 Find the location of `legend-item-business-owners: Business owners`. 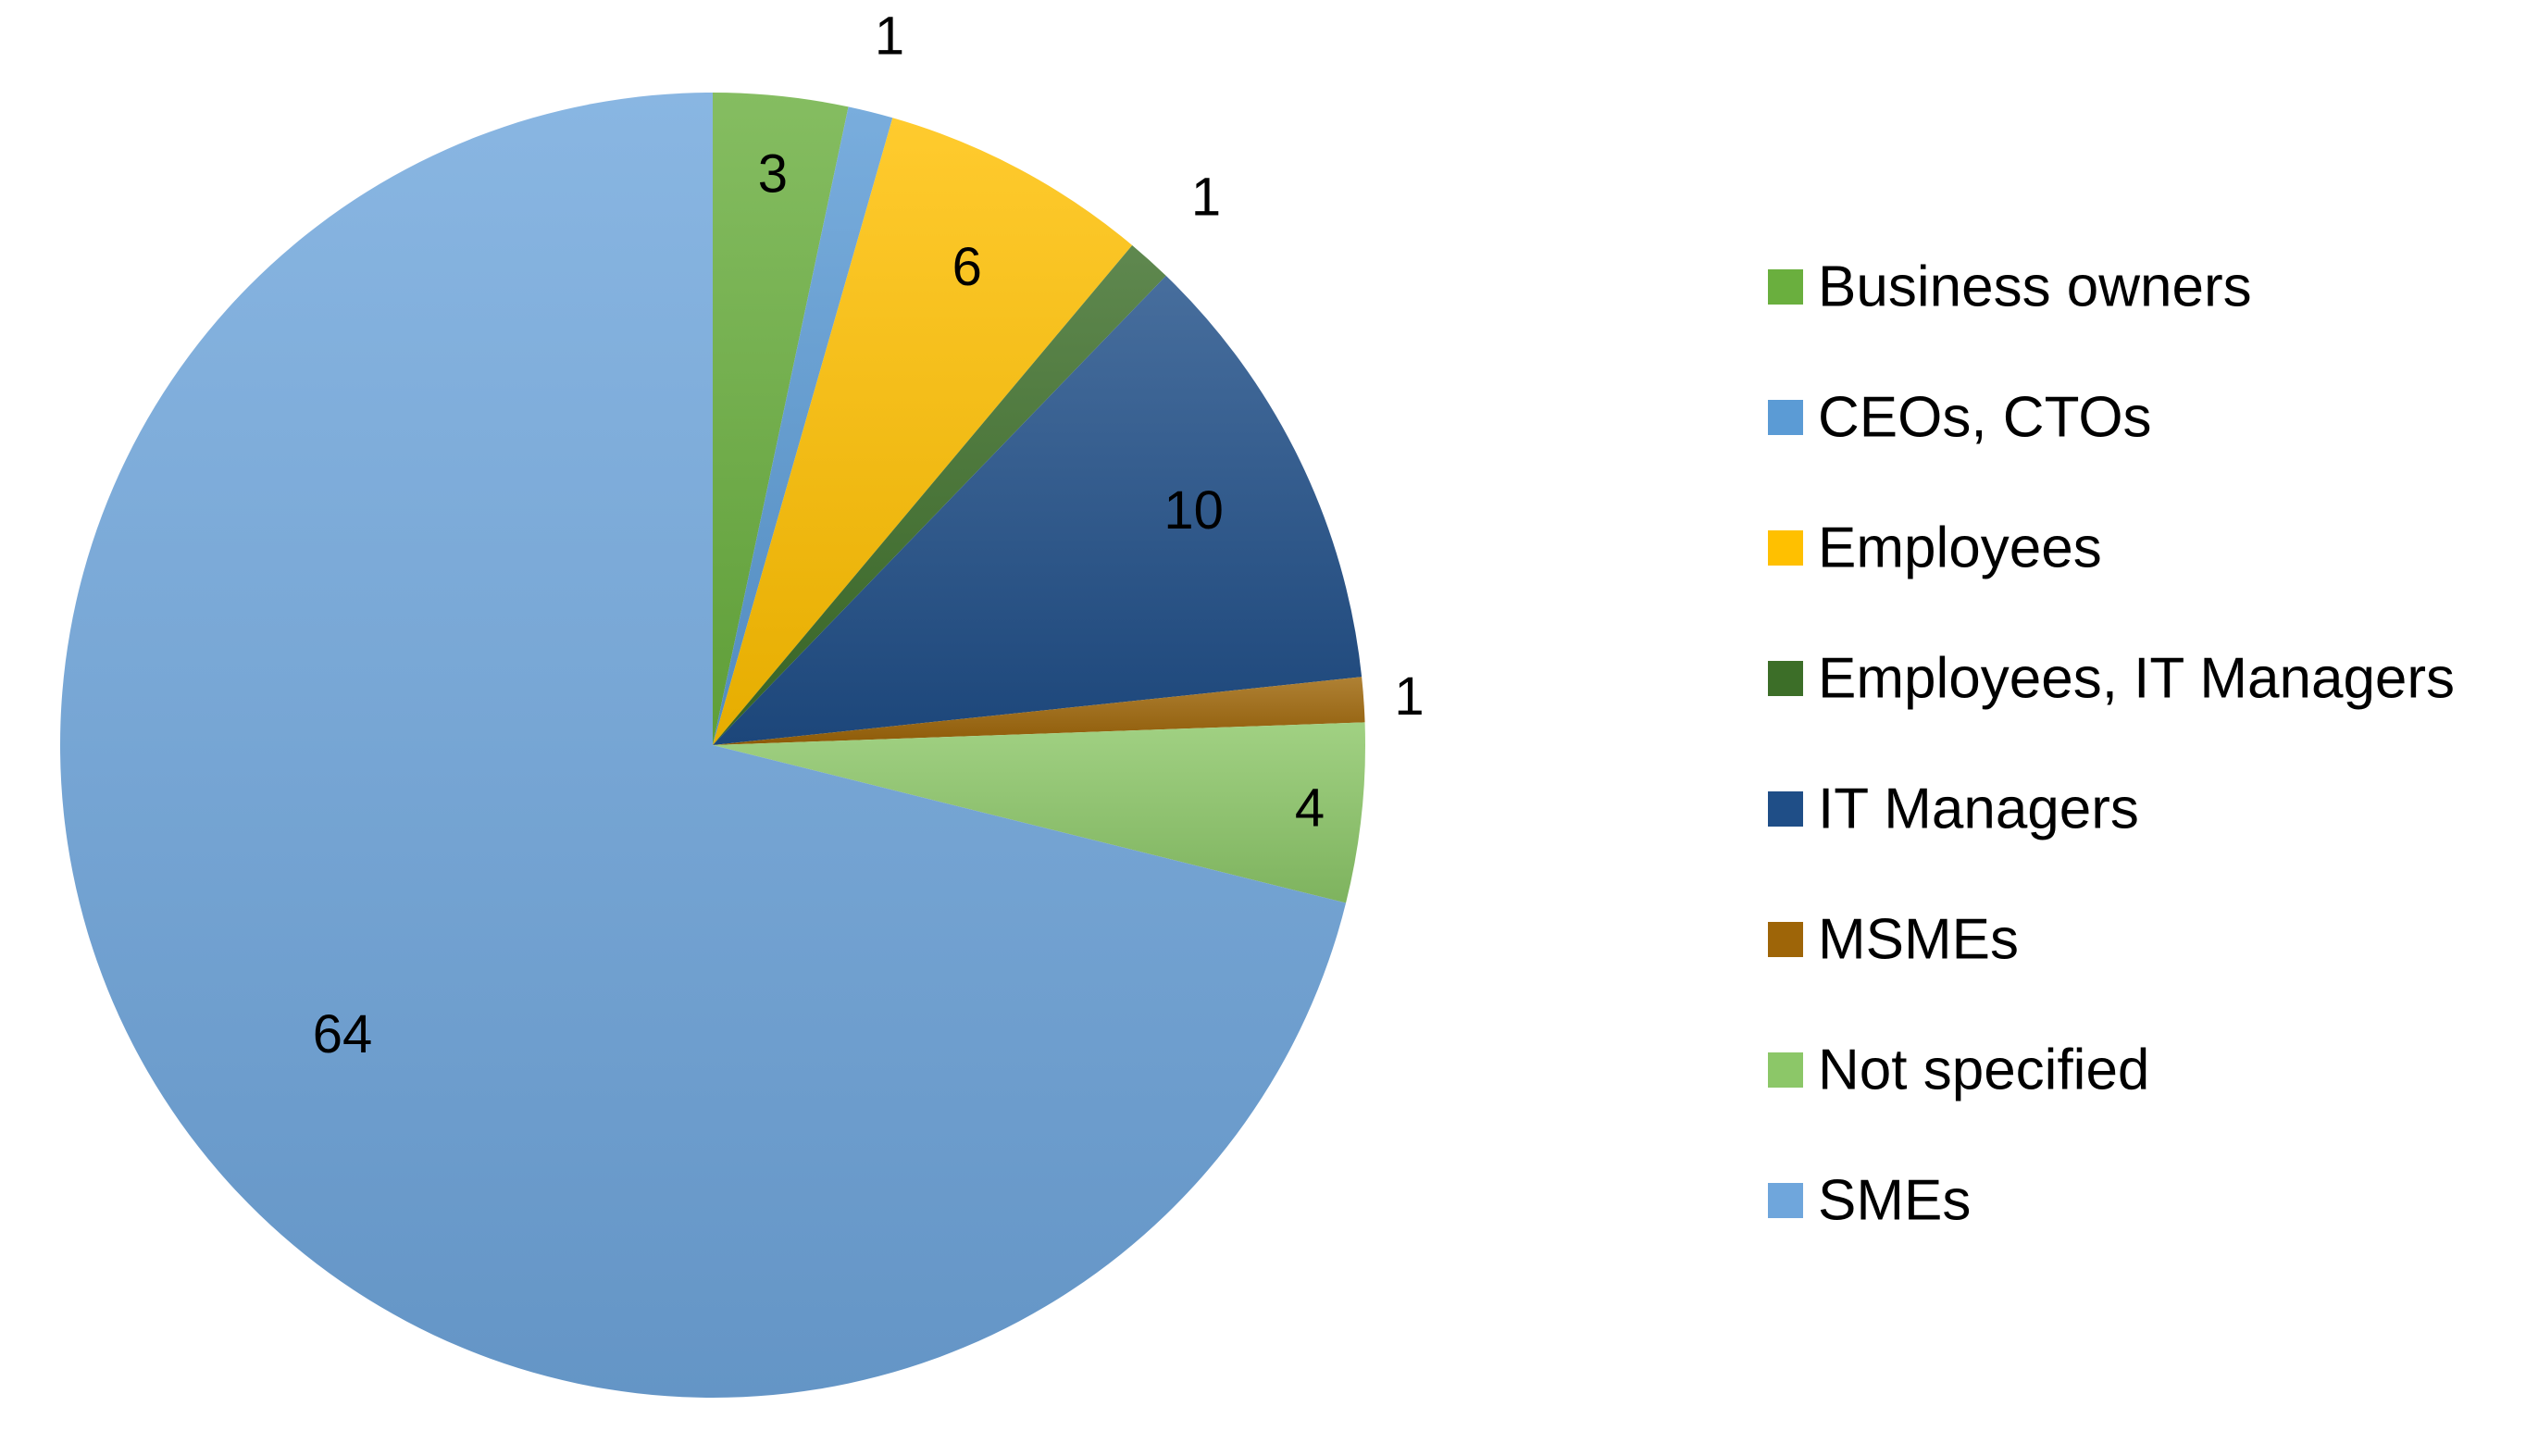

legend-item-business-owners: Business owners is located at coordinates (2010, 287).